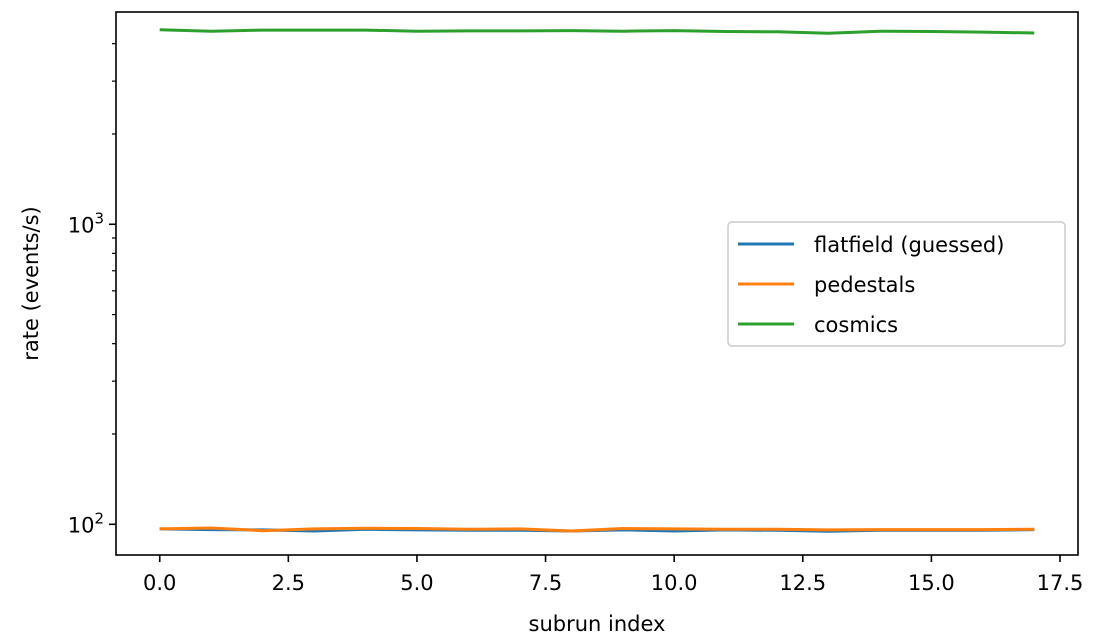  What do you see at coordinates (864, 285) in the screenshot?
I see `legend-entry: pedestals` at bounding box center [864, 285].